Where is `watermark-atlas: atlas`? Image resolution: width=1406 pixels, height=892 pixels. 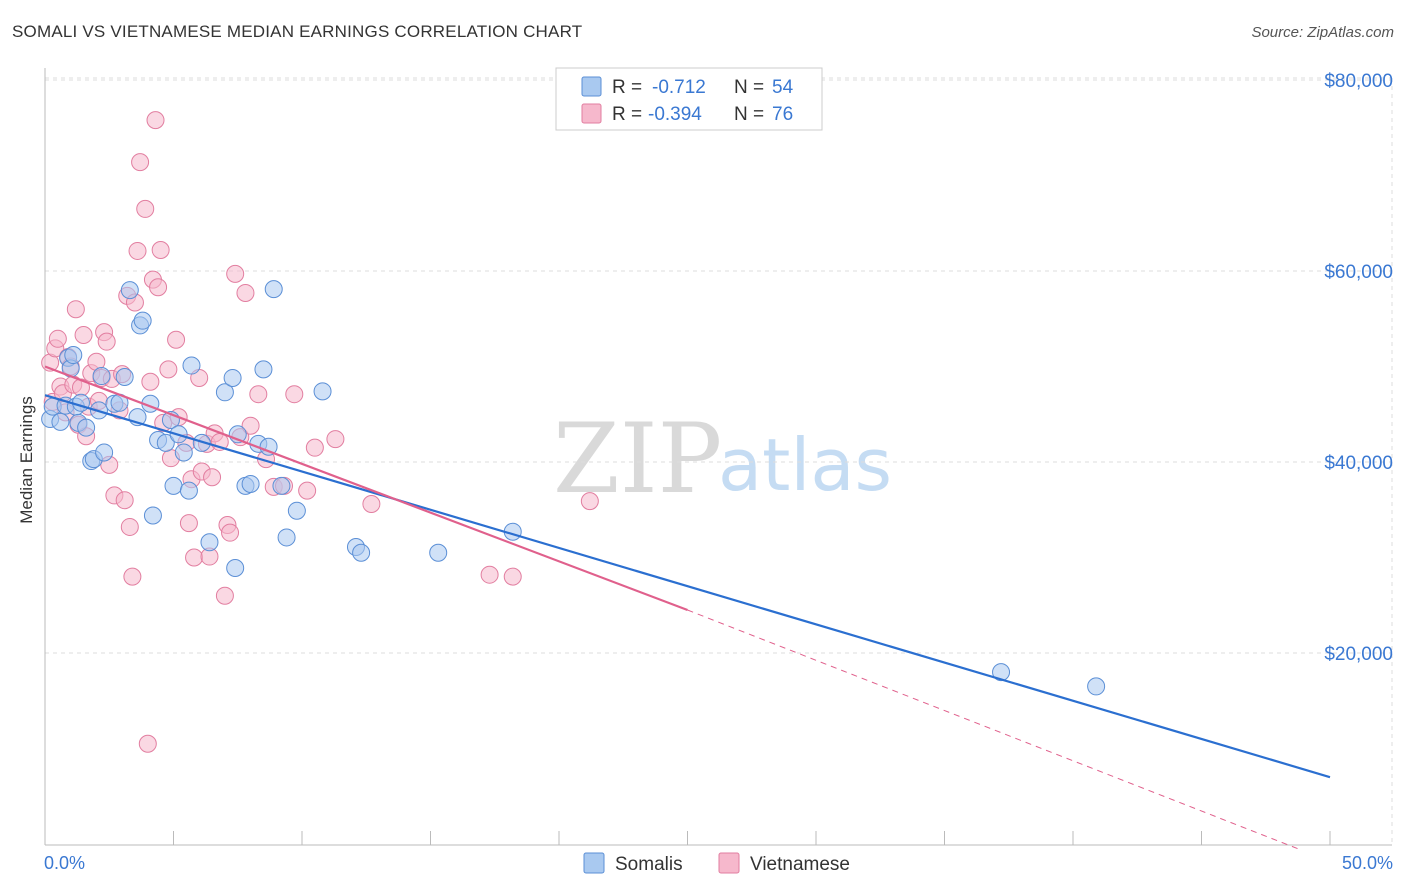
watermark-atlas: atlas is located at coordinates (805, 465).